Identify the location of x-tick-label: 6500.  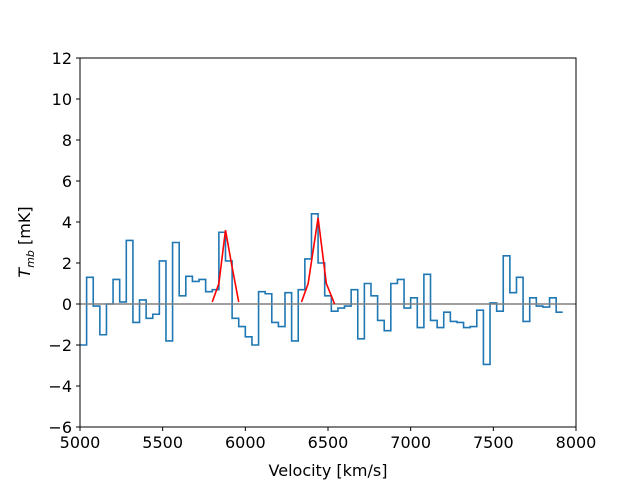
(328, 442).